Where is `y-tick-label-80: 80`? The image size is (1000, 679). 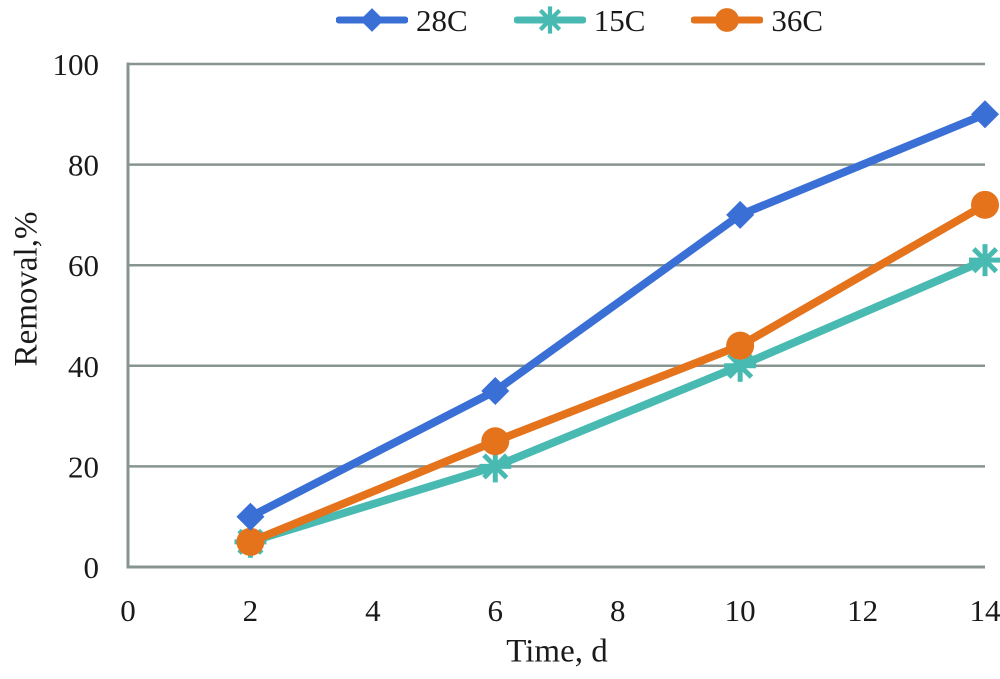
y-tick-label-80: 80 is located at coordinates (83, 165).